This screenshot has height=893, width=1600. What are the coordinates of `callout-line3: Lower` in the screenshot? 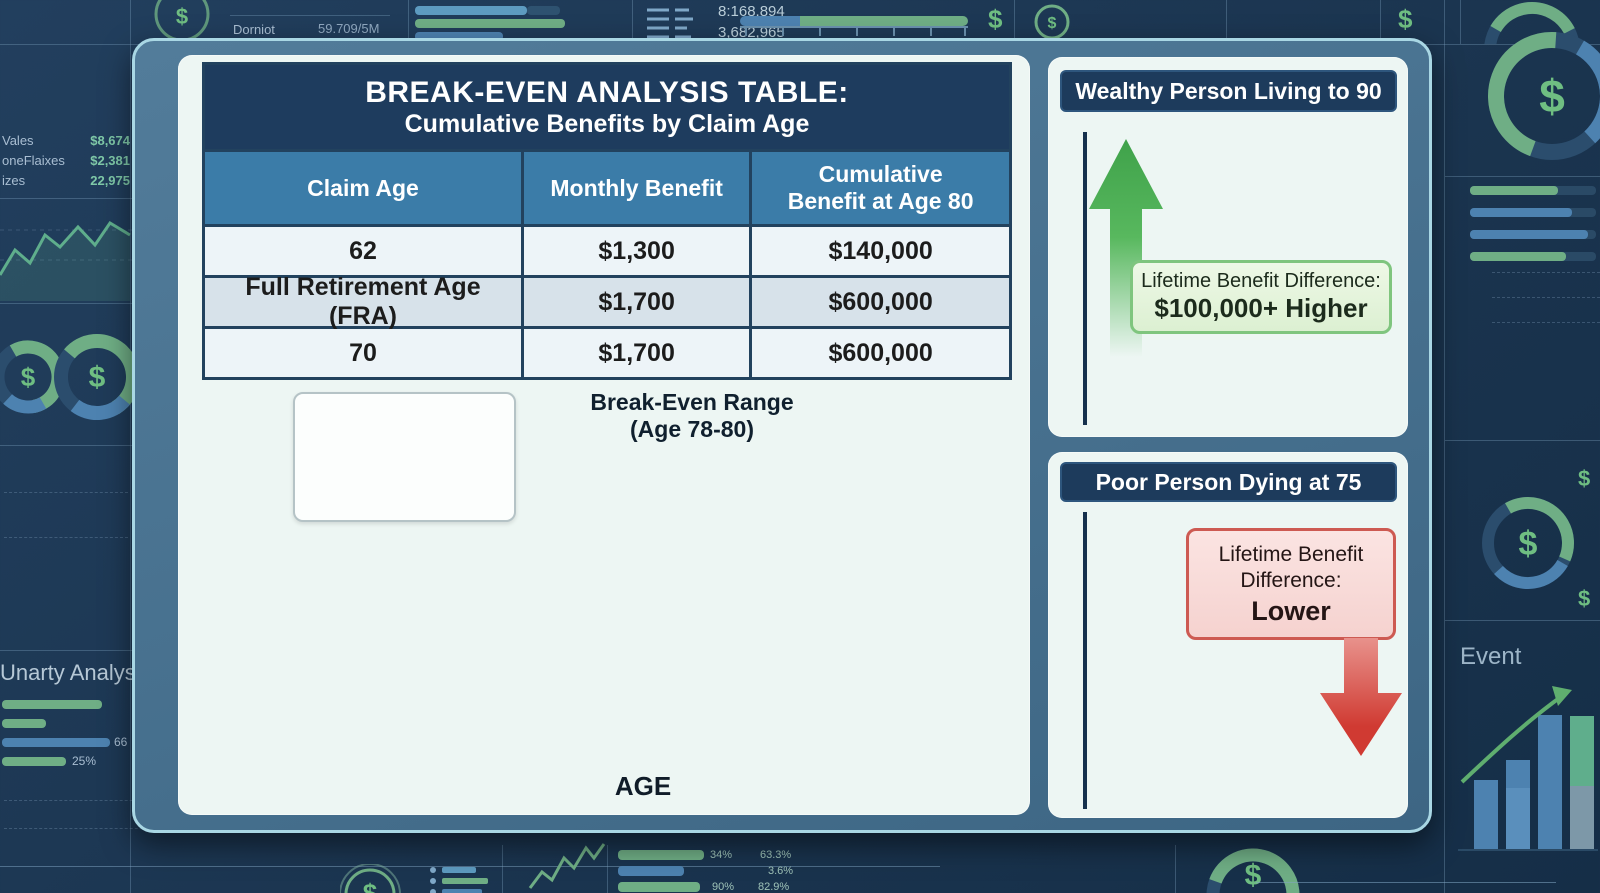 It's located at (1291, 610).